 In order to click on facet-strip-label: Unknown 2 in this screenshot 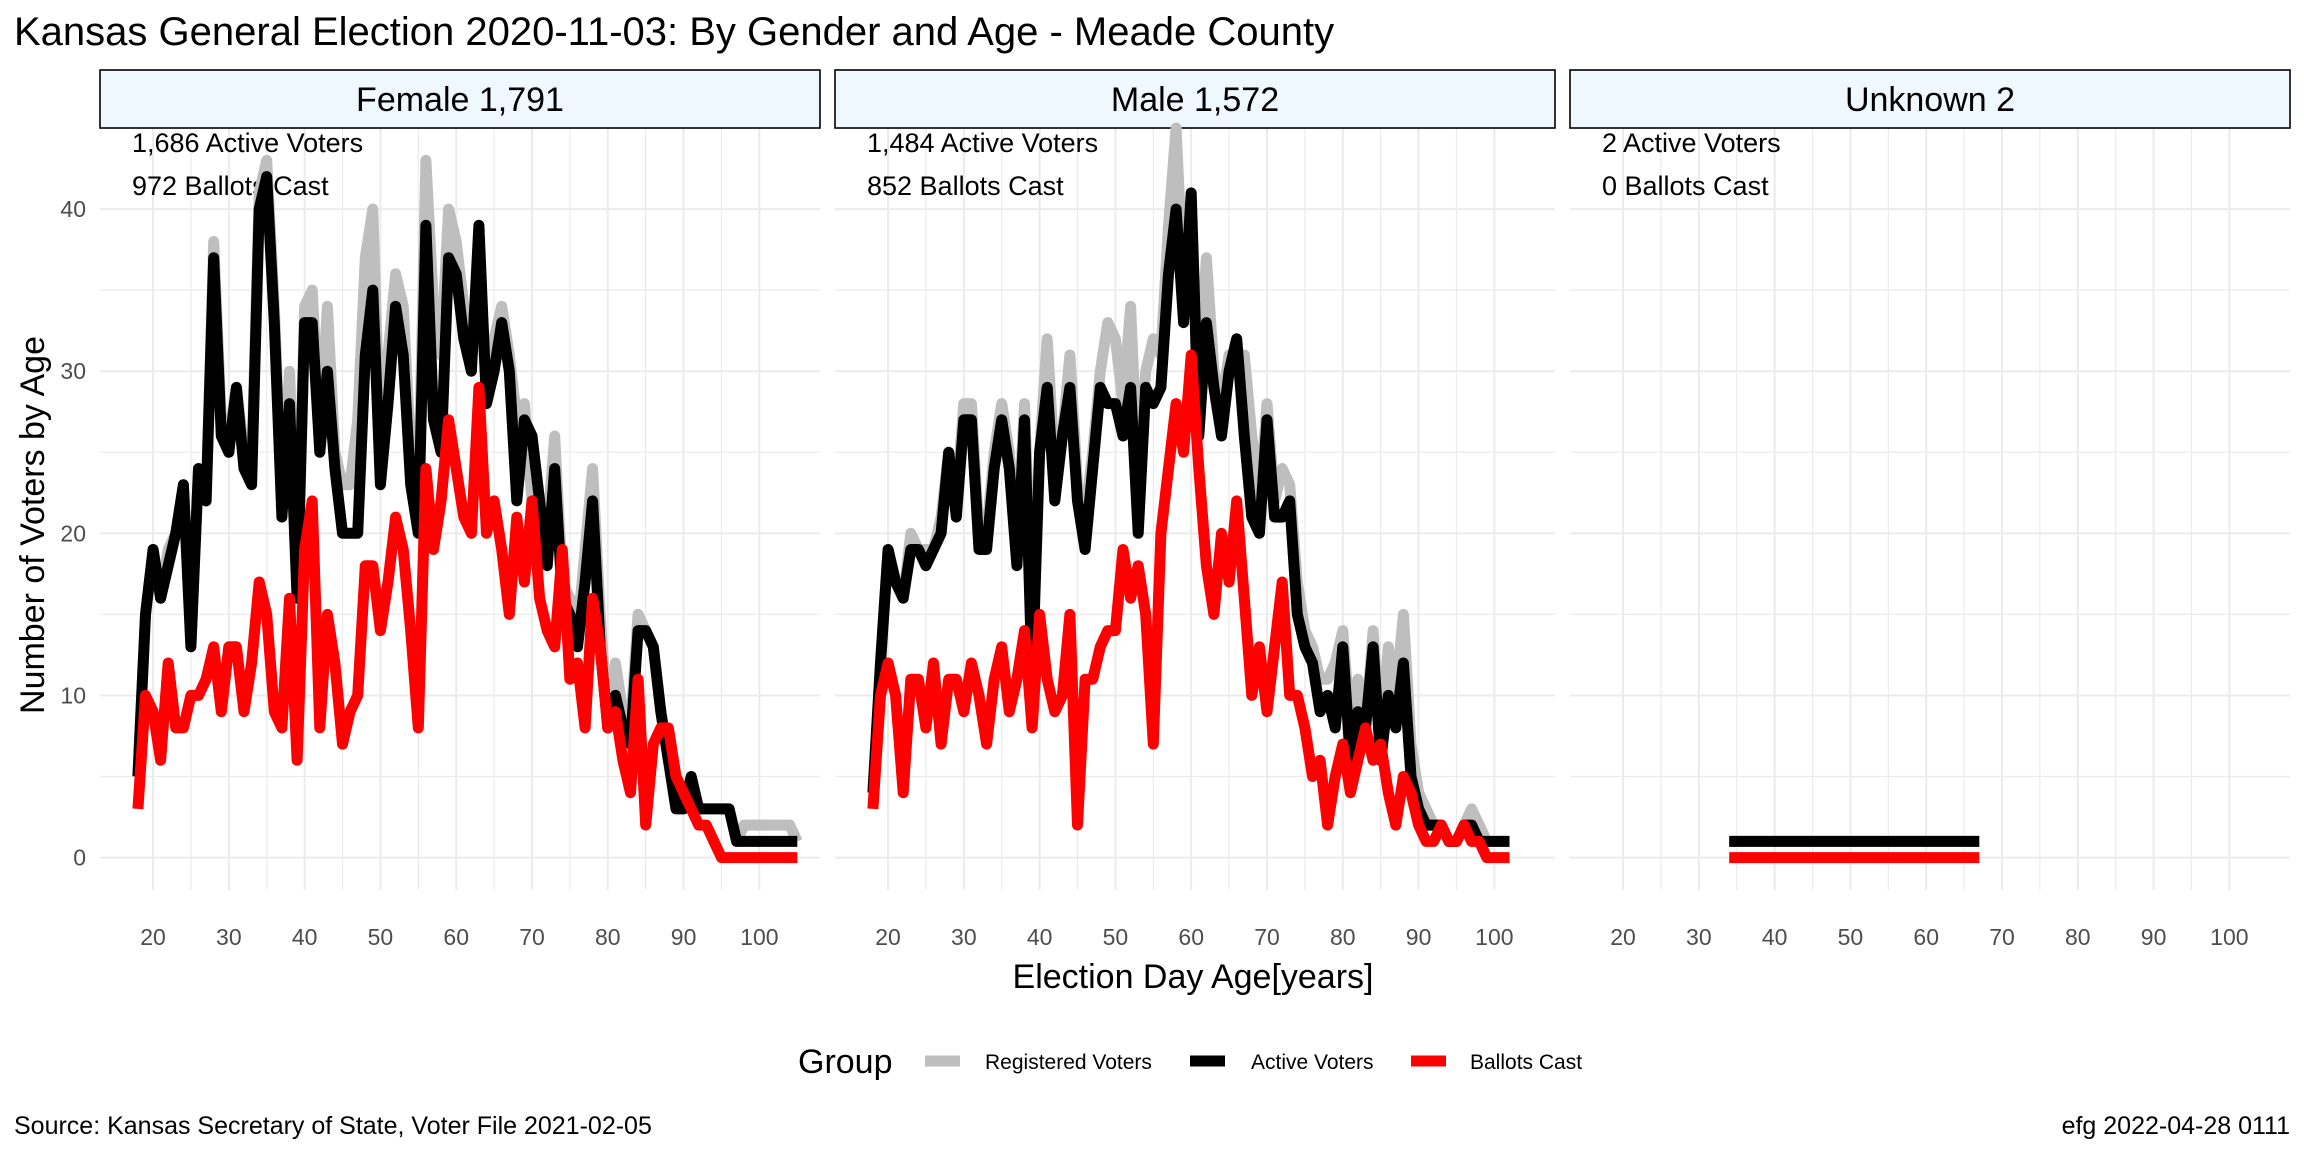, I will do `click(1930, 100)`.